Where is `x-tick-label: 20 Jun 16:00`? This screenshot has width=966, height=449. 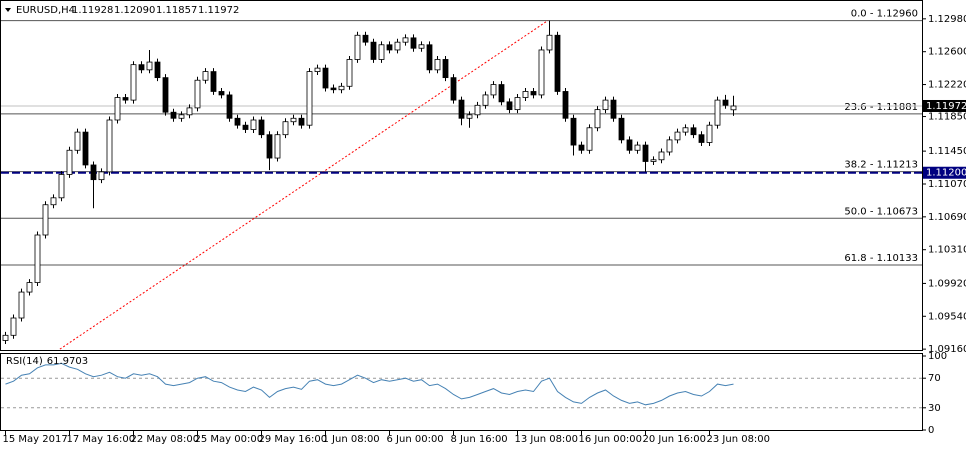
x-tick-label: 20 Jun 16:00 is located at coordinates (675, 439).